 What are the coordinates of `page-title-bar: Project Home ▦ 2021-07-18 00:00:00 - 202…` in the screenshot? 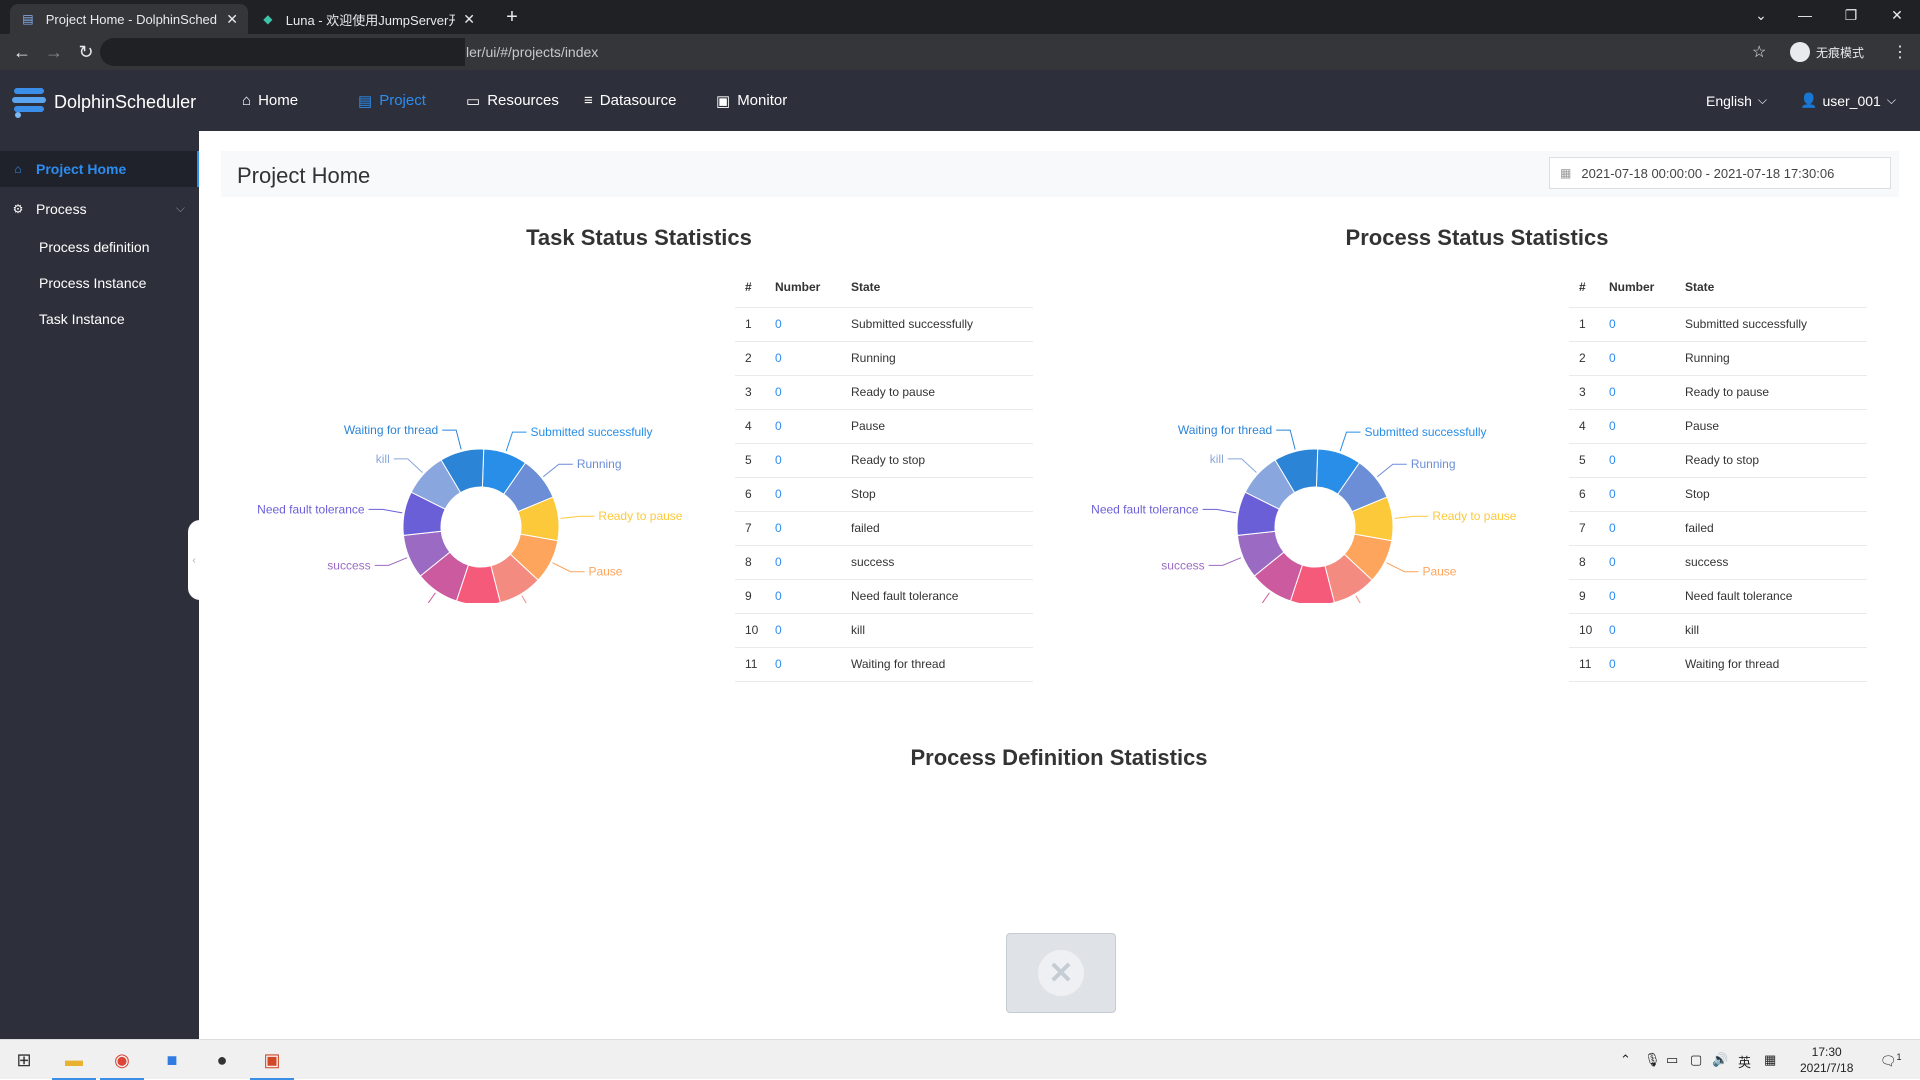 It's located at (1060, 174).